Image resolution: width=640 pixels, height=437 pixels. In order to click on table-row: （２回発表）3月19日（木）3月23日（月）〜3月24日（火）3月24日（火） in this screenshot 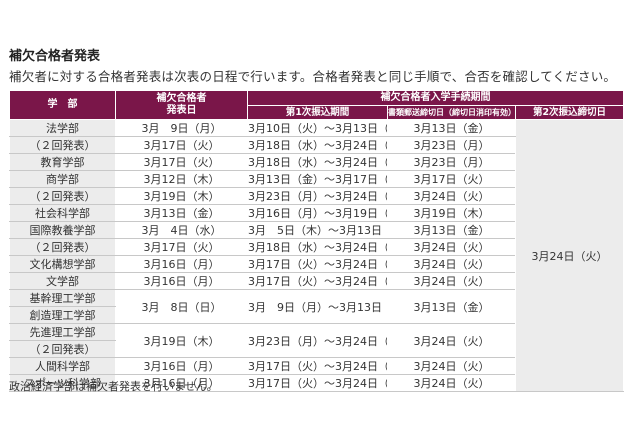, I will do `click(316, 196)`.